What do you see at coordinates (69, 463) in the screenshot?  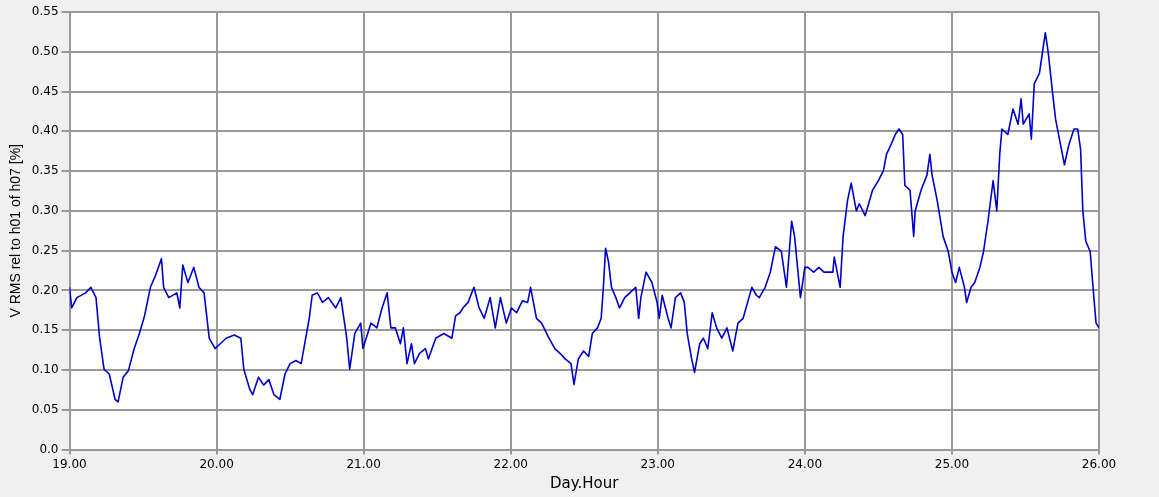 I see `x-tick-label: 19.00` at bounding box center [69, 463].